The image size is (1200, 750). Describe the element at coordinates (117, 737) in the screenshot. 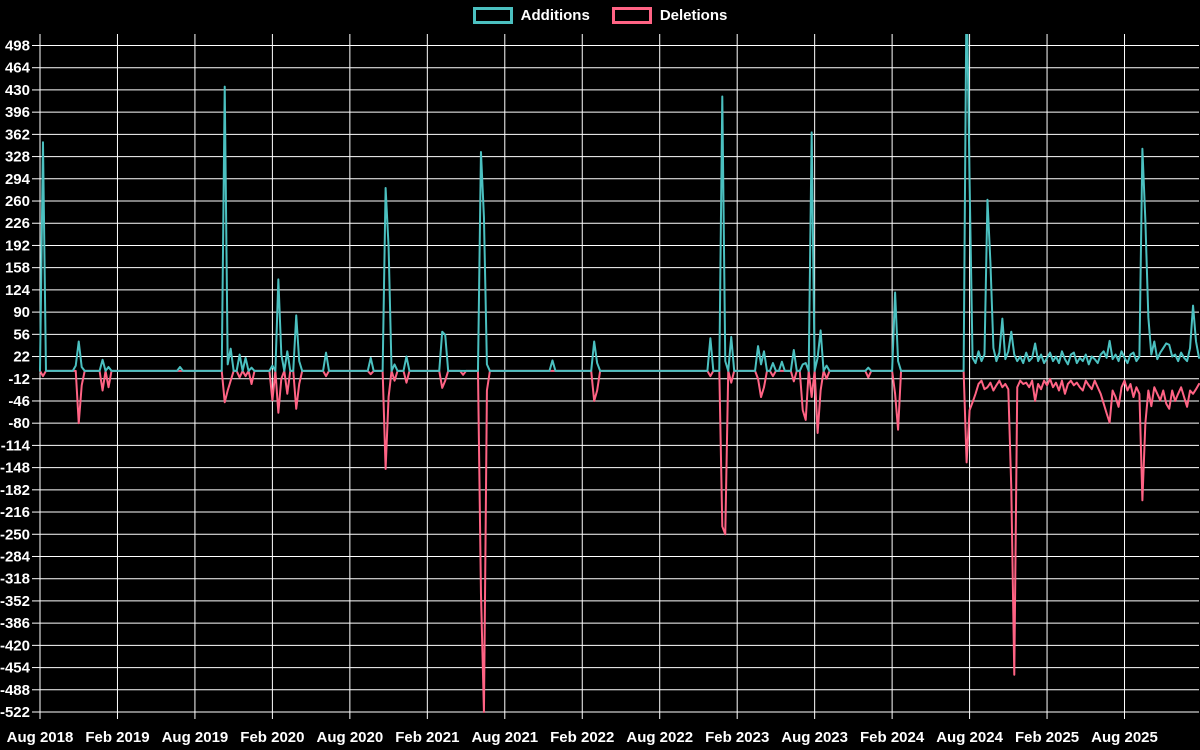

I see `x-axis-tick-label: Feb 2019` at that location.